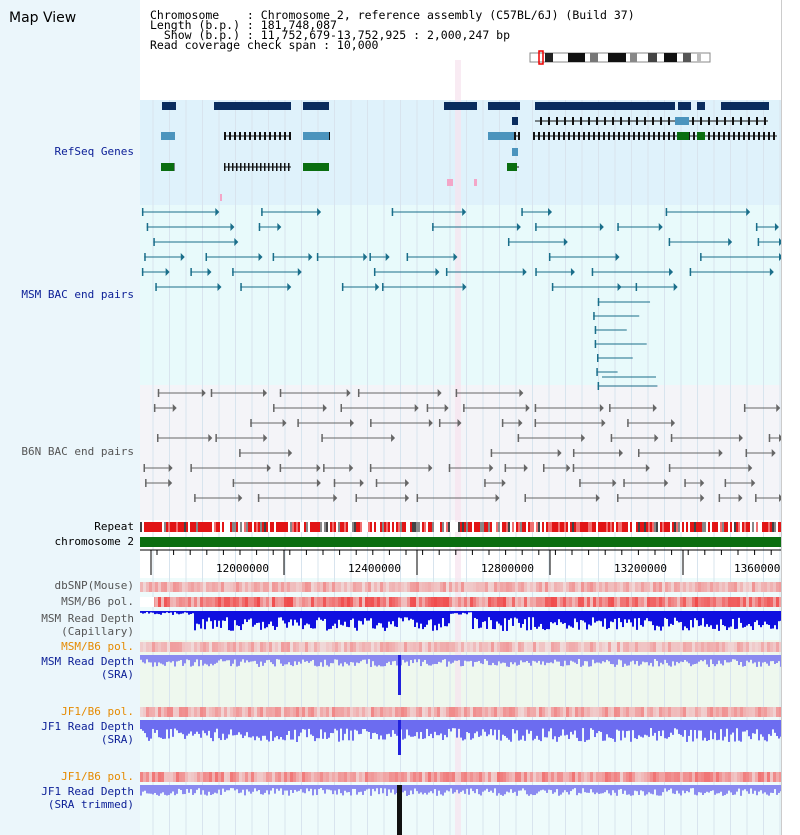 Image resolution: width=800 pixels, height=835 pixels. Describe the element at coordinates (87, 726) in the screenshot. I see `track-label-jf1-depth-sra: JF1 Read Depth` at that location.